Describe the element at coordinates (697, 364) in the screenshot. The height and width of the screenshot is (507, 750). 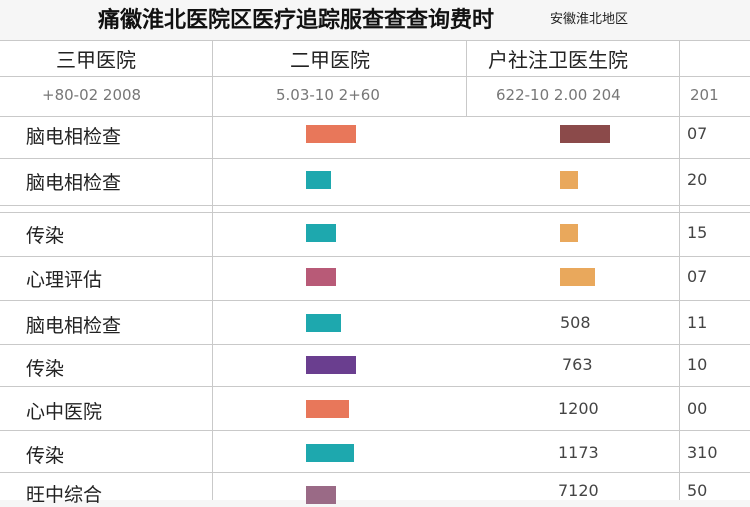
I see `col4-value: 10` at that location.